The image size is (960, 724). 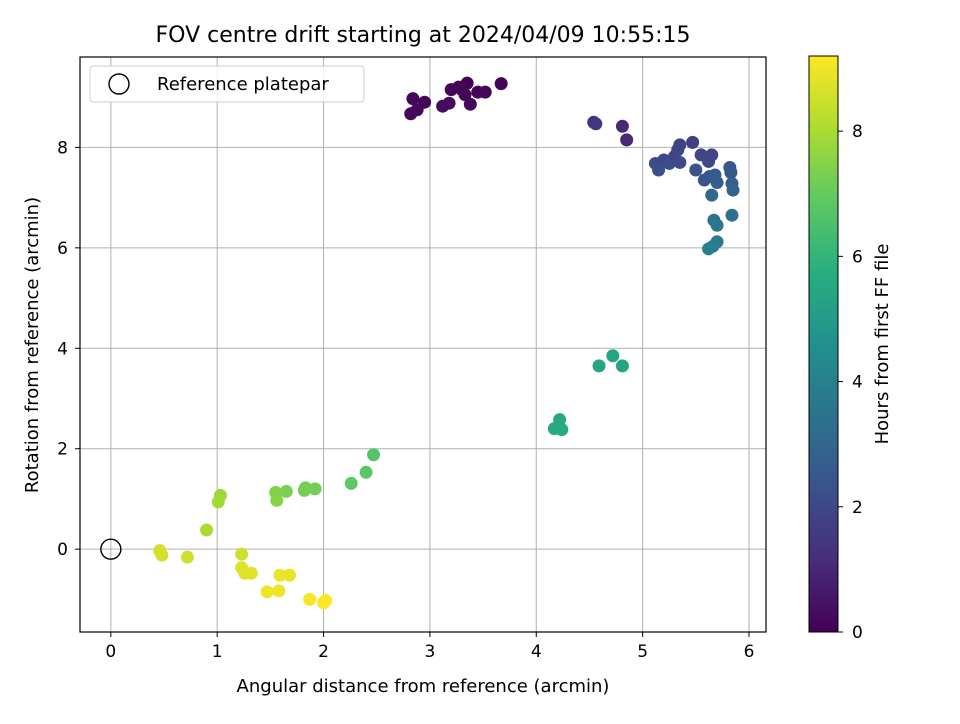 What do you see at coordinates (882, 344) in the screenshot?
I see `colorbar-label: Hours from first FF file` at bounding box center [882, 344].